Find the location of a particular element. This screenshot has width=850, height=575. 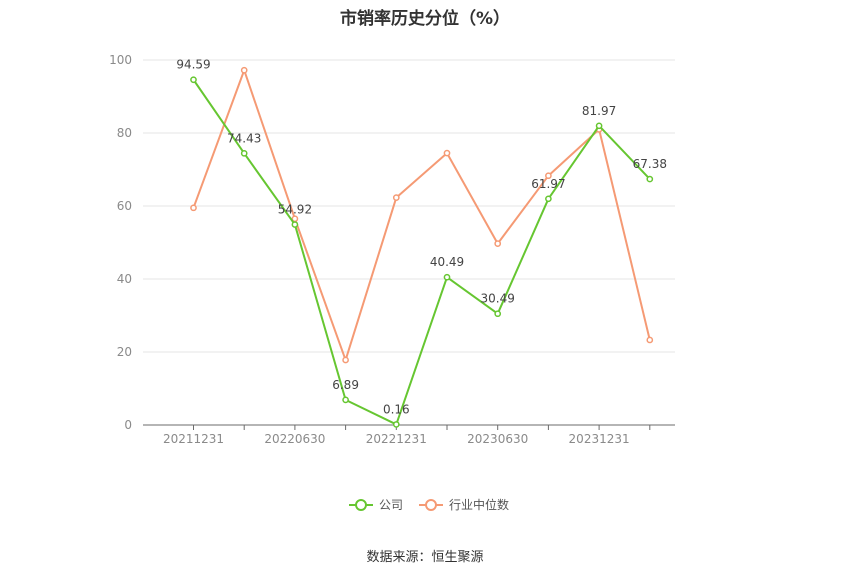

x-tick-label: 20220630 is located at coordinates (294, 439).